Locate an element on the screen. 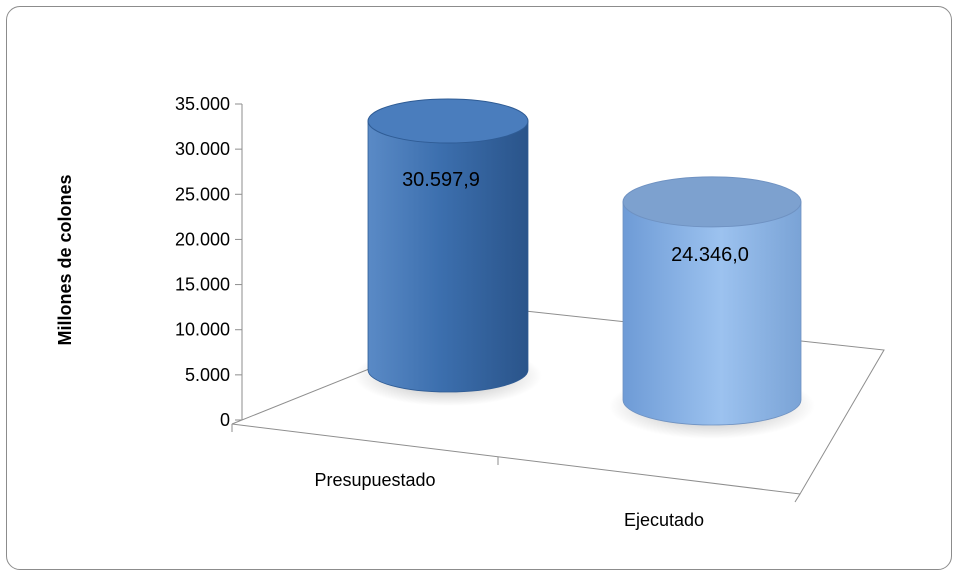 The image size is (960, 577). data-label: 30.597,9 is located at coordinates (441, 180).